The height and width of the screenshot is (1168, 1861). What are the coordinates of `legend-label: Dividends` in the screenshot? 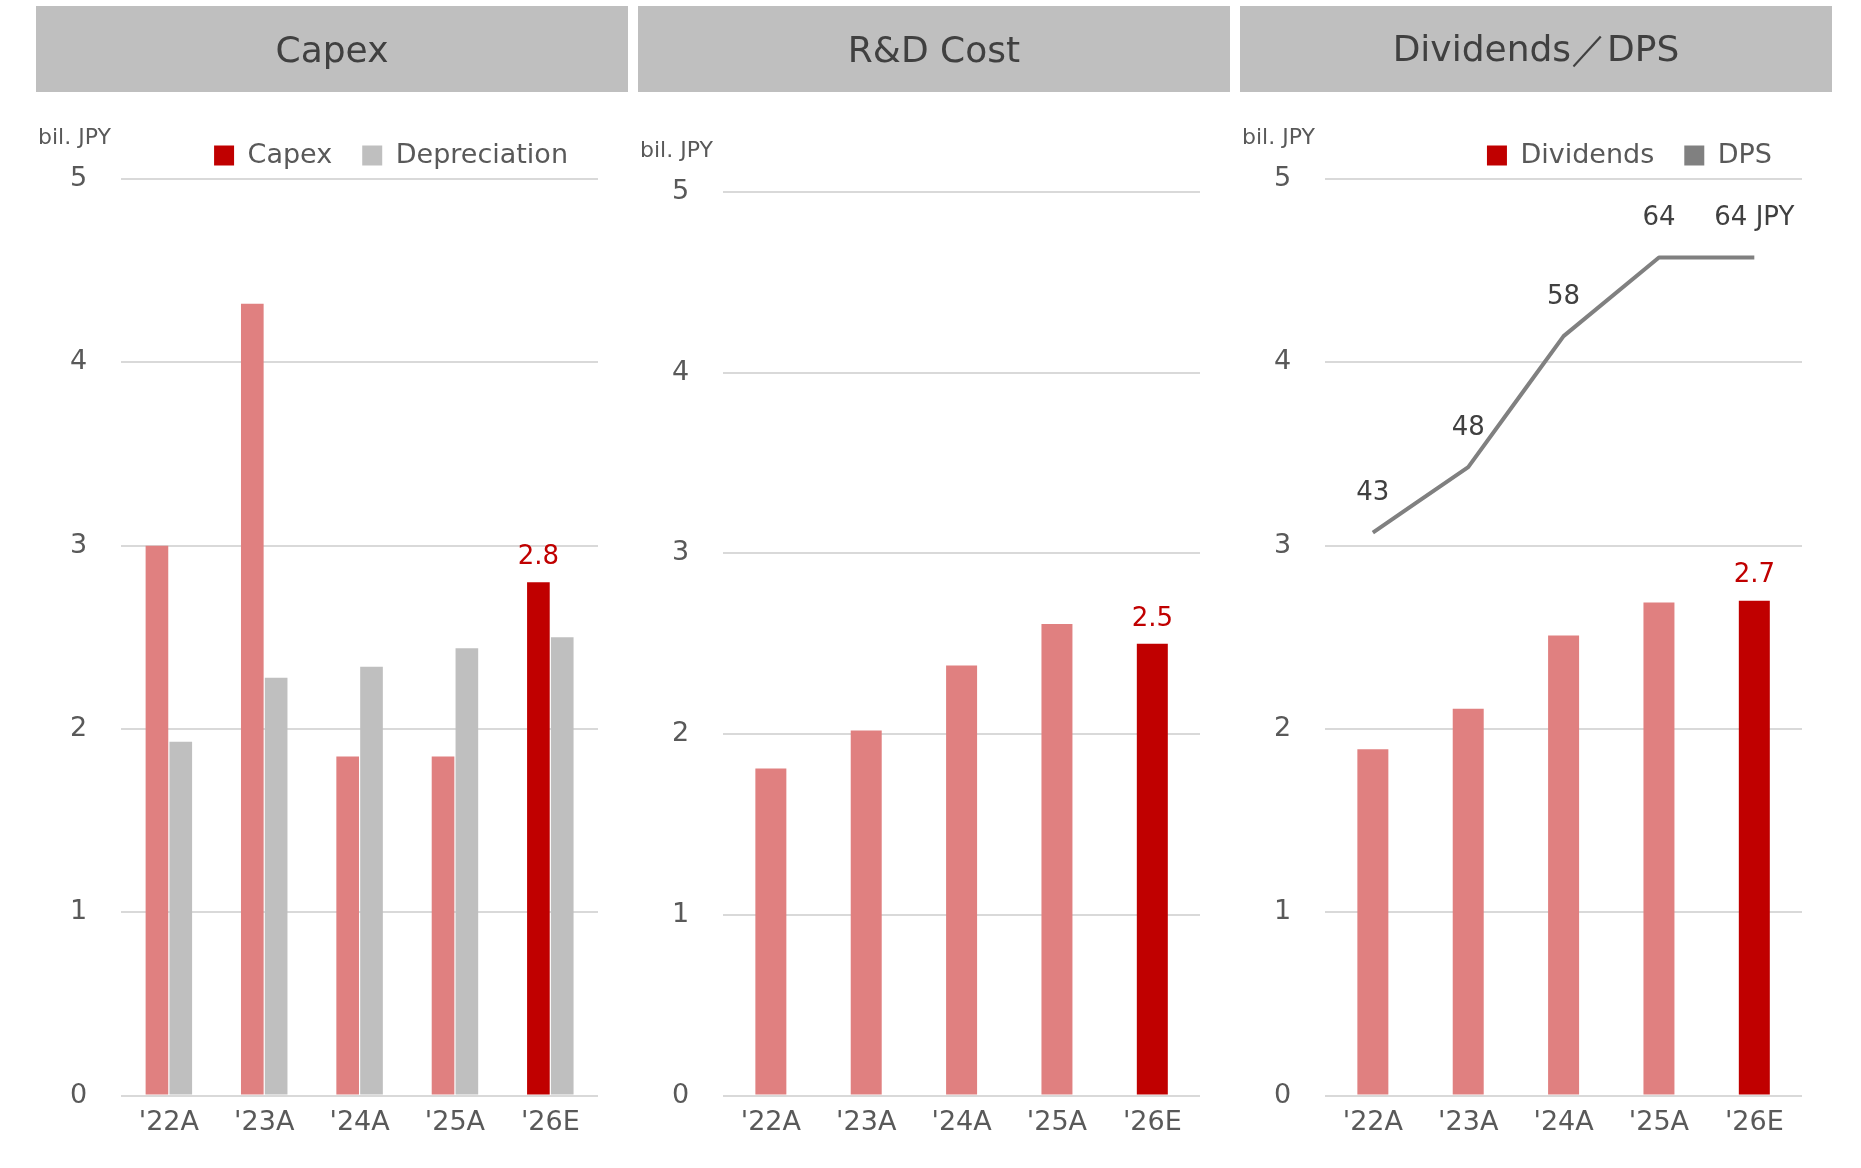 It's located at (1587, 153).